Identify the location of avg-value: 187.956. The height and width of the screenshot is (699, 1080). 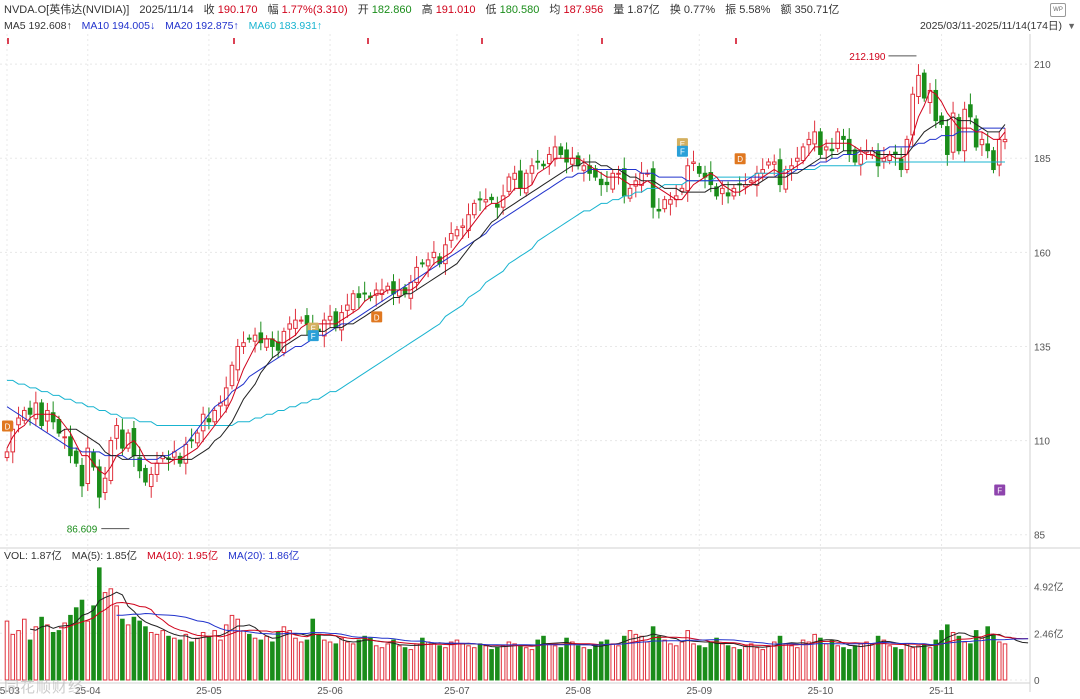
(583, 10).